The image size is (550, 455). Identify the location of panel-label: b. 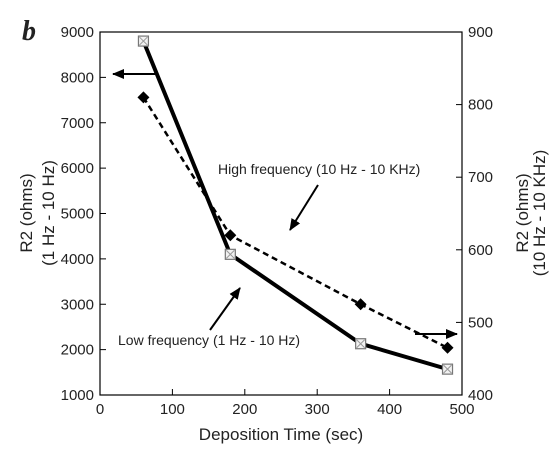
(29, 31).